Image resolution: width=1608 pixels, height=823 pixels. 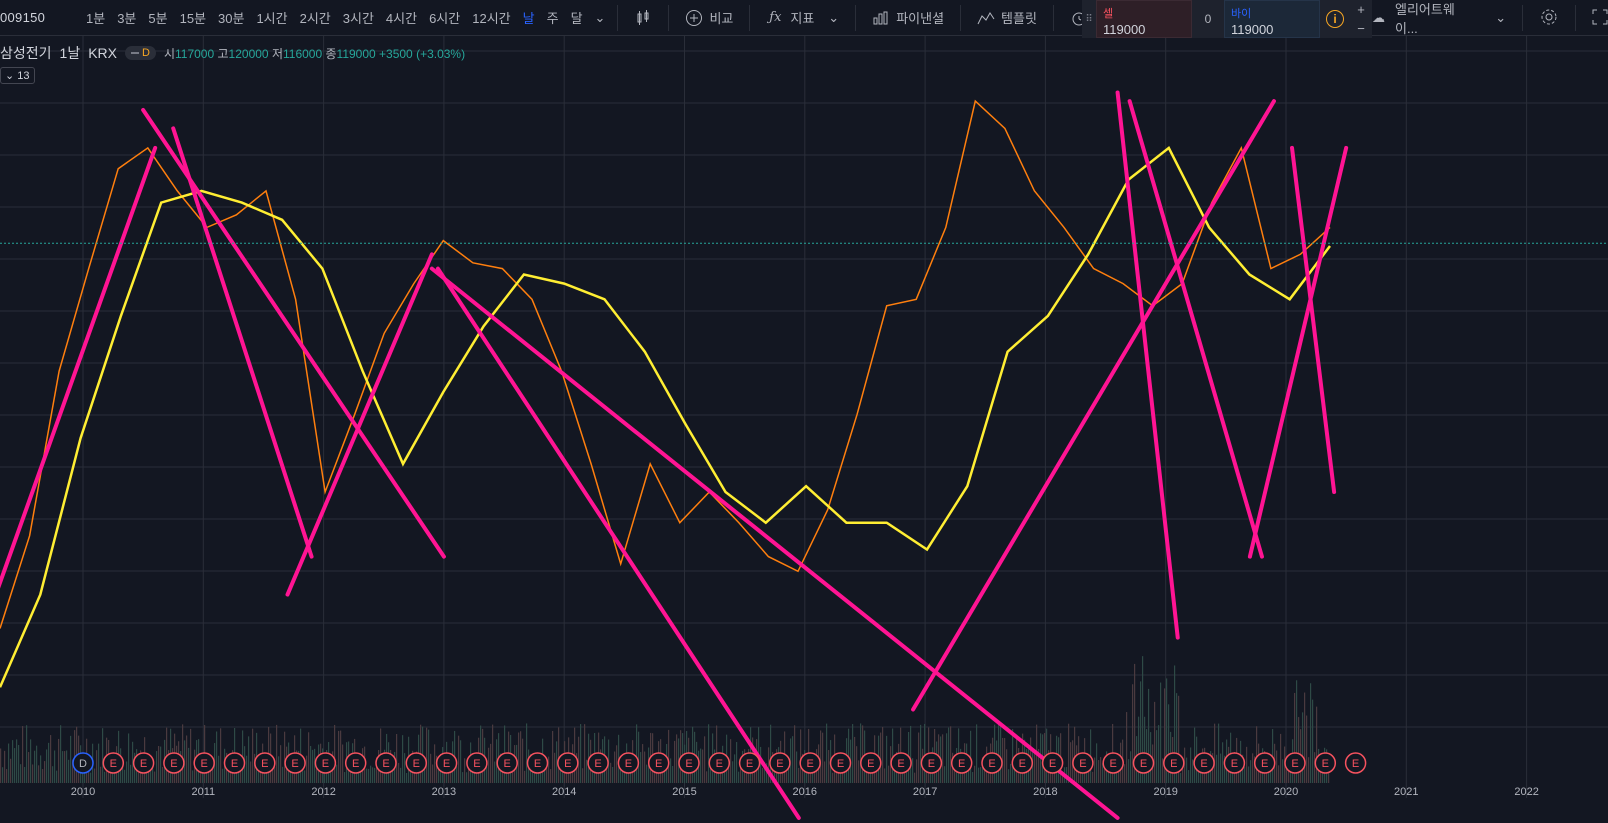 I want to click on legend-title: 삼성전기, so click(x=26, y=53).